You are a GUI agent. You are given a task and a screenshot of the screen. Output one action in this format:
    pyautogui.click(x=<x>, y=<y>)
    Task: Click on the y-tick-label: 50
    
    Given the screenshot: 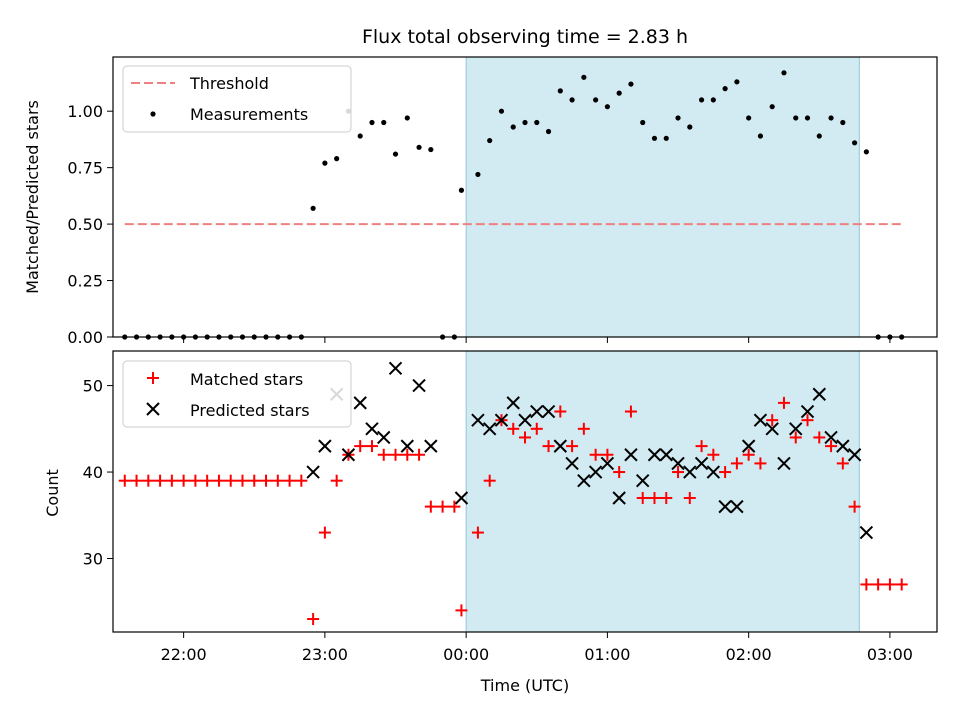 What is the action you would take?
    pyautogui.click(x=93, y=386)
    